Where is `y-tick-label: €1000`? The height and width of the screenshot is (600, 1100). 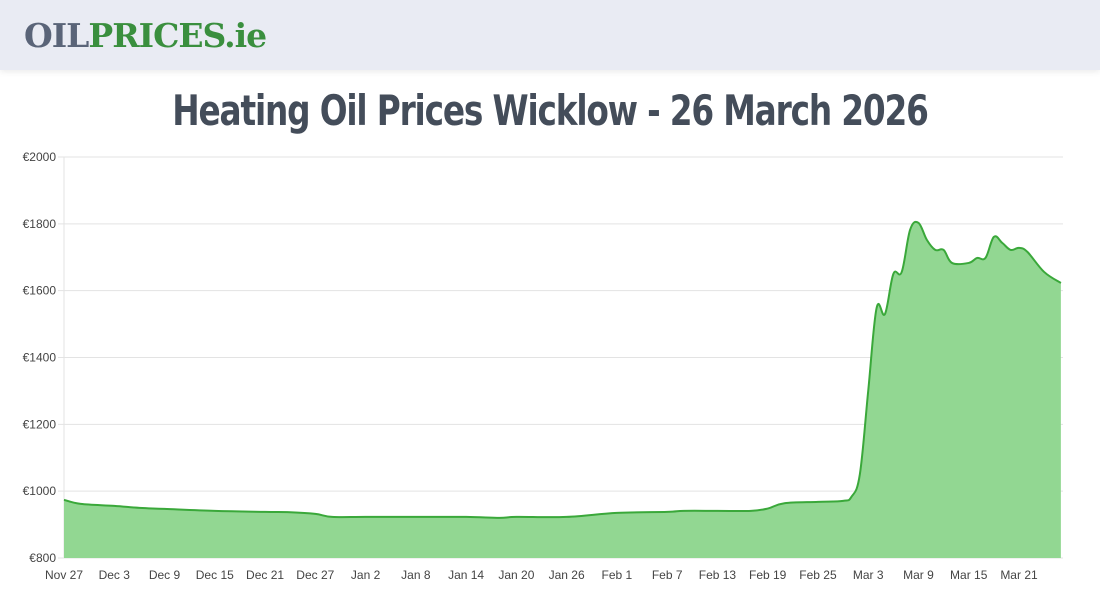 y-tick-label: €1000 is located at coordinates (40, 491).